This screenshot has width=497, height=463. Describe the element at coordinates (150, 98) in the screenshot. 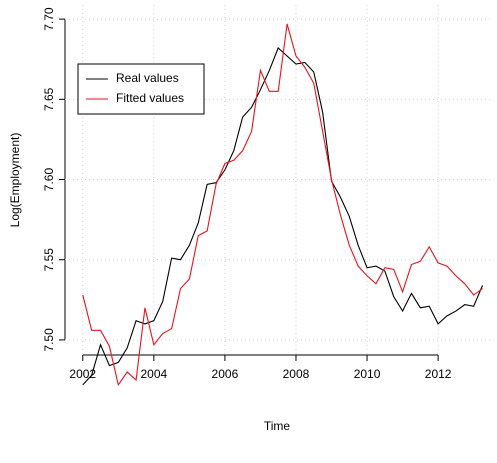

I see `legend-label: Fitted values` at that location.